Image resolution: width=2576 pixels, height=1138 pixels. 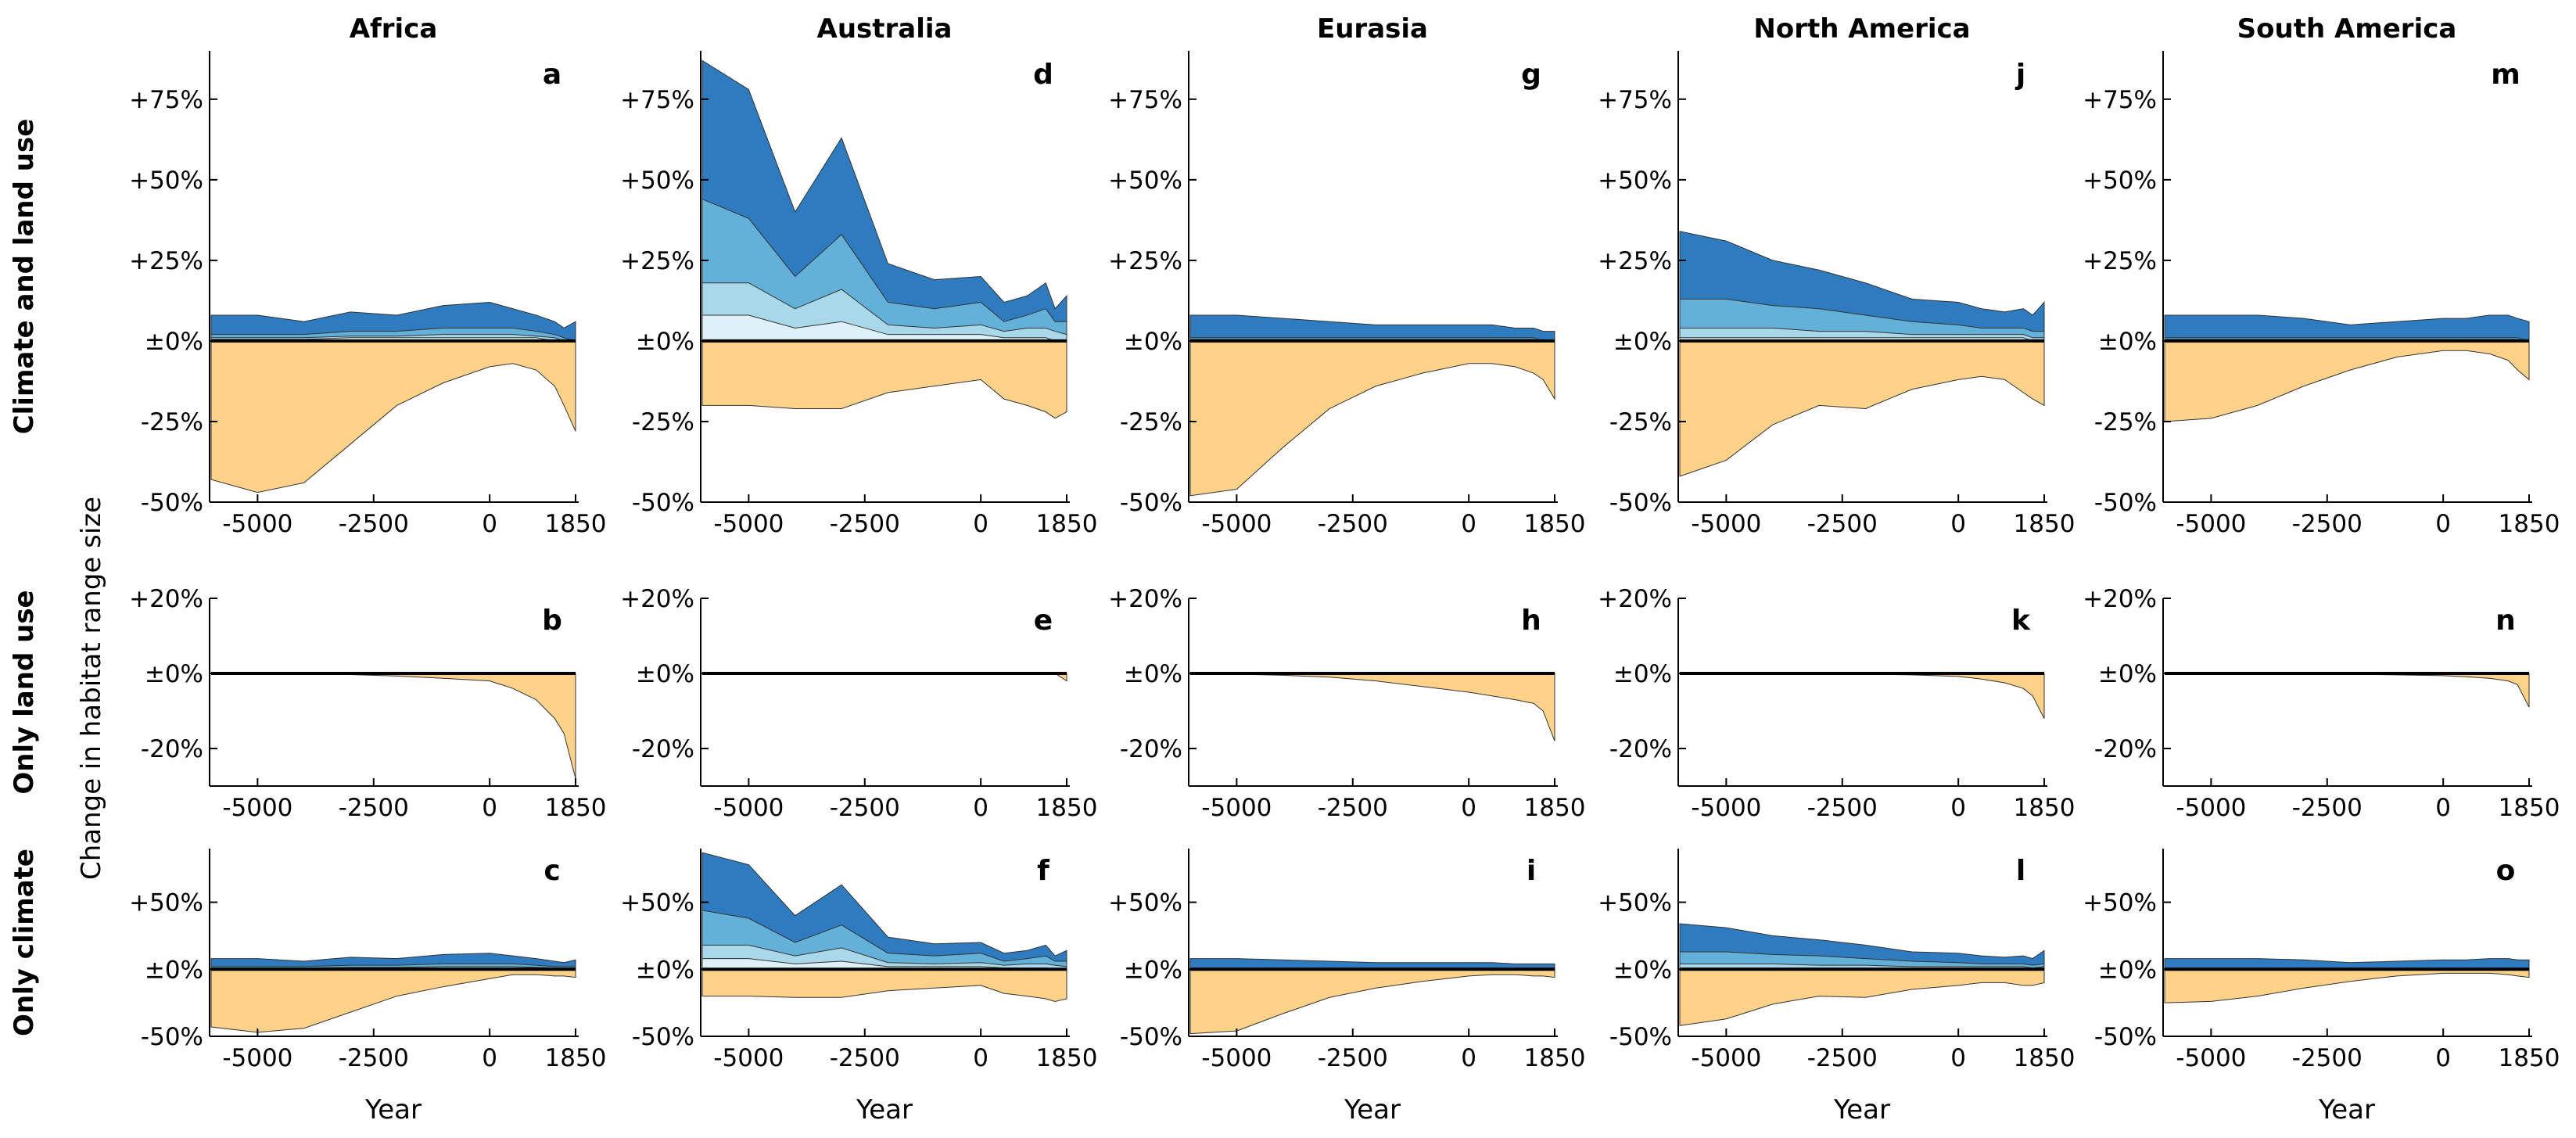 What do you see at coordinates (2347, 985) in the screenshot?
I see `band-o-neg-3-pale_orange` at bounding box center [2347, 985].